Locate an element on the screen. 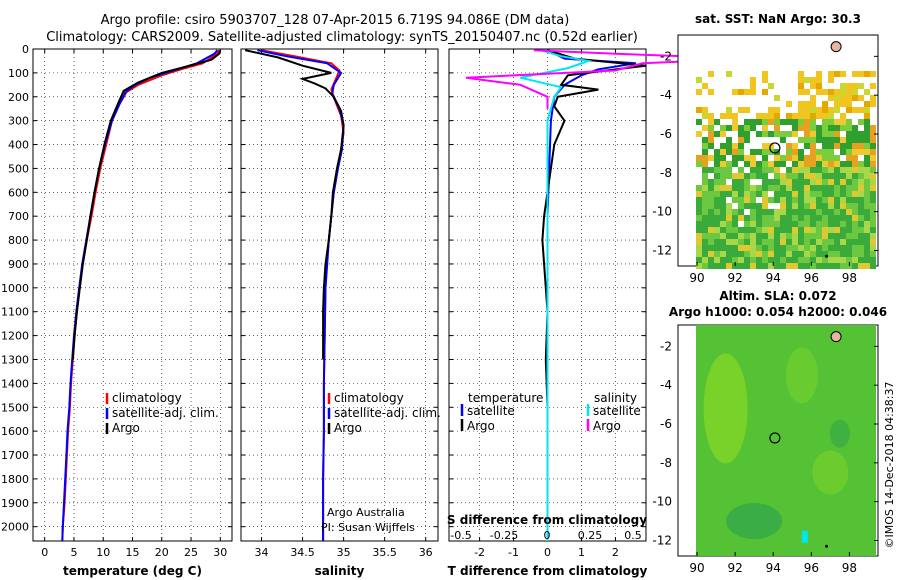 The height and width of the screenshot is (580, 900). depth-tick-label: 500 is located at coordinates (18, 168).